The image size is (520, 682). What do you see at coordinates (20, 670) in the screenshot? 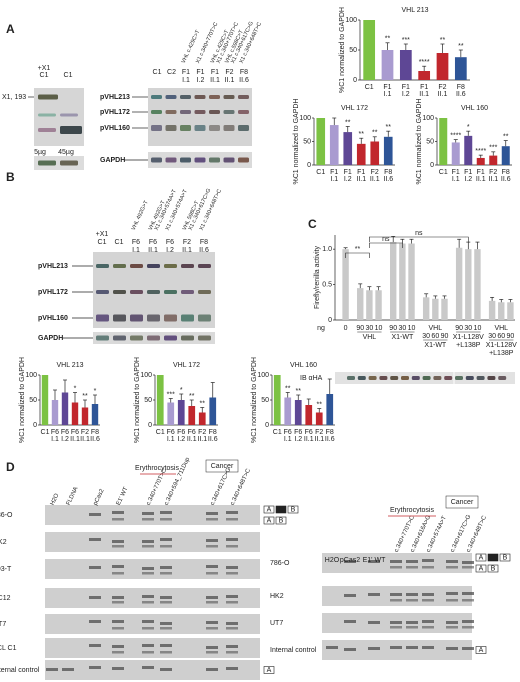
I see `row-label: Internal control` at bounding box center [20, 670].